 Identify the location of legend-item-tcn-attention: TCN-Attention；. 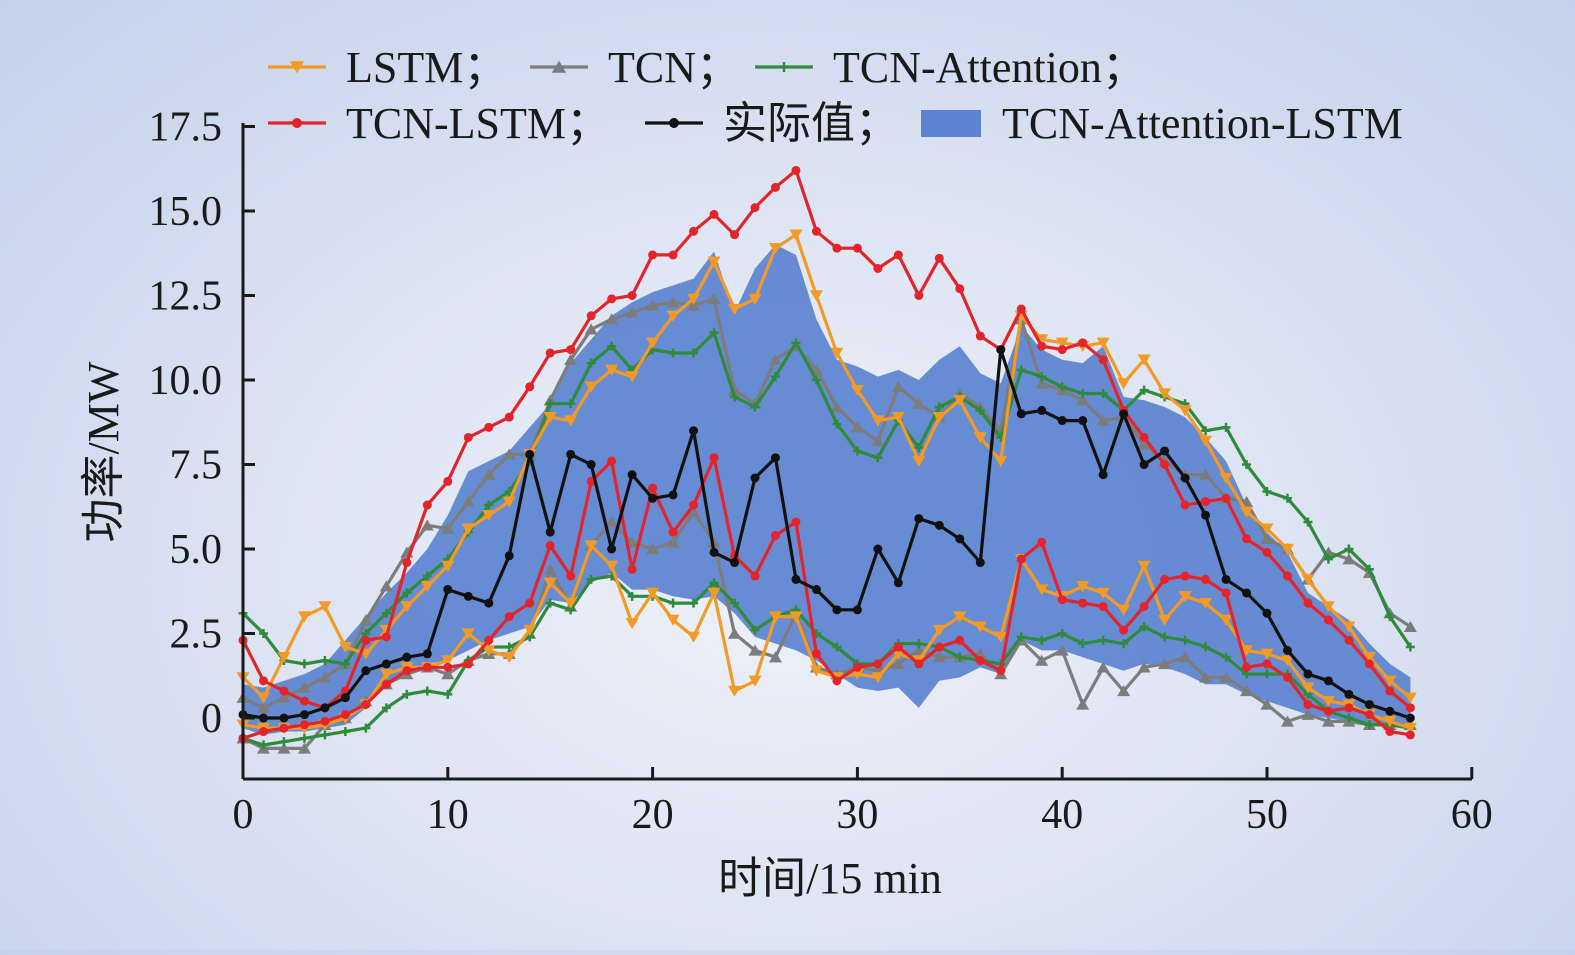
(950, 67).